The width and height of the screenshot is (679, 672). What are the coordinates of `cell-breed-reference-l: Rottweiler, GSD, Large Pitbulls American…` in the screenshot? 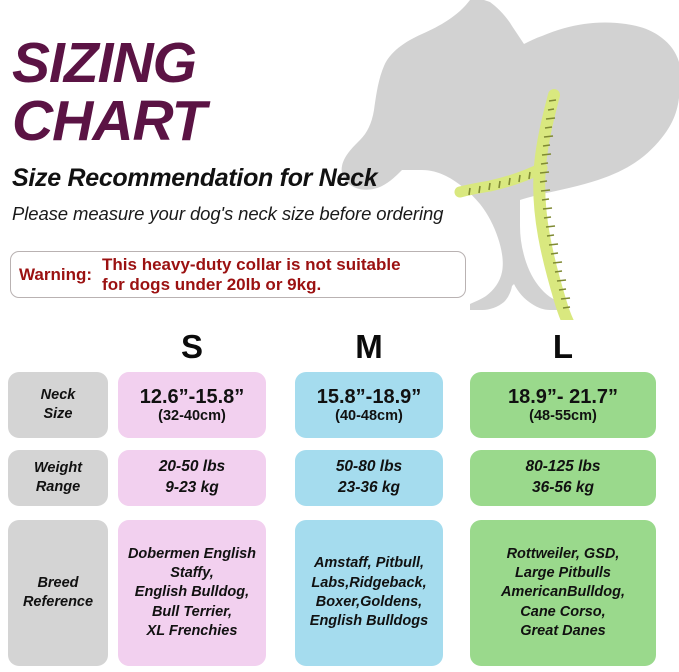 It's located at (563, 593).